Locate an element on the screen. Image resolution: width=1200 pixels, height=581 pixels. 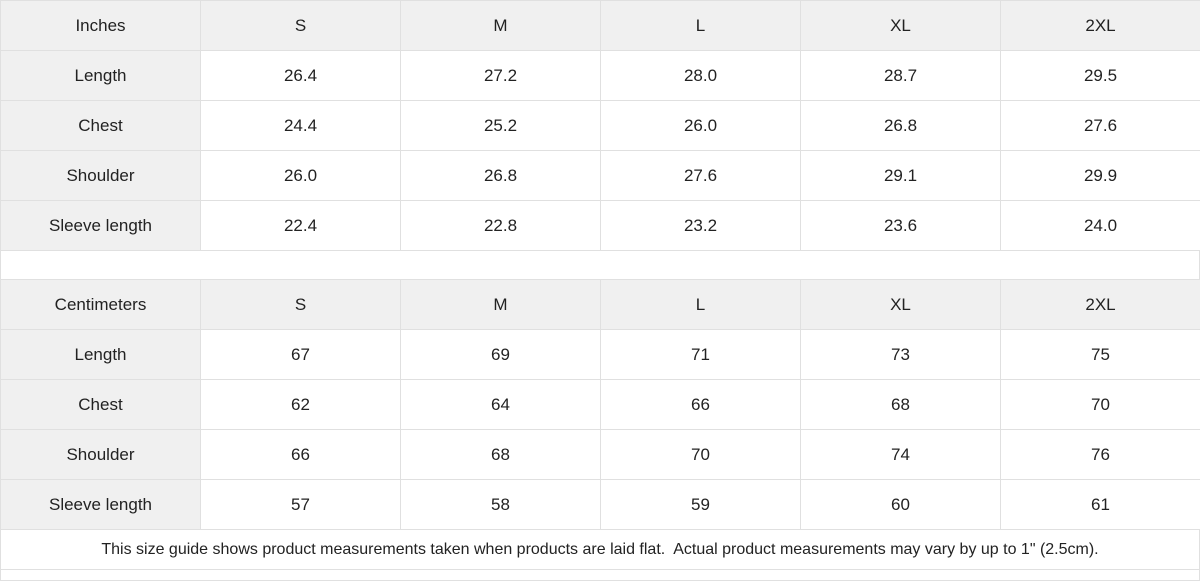
inches-header-row: Inches S M L XL 2XL is located at coordinates (600, 26).